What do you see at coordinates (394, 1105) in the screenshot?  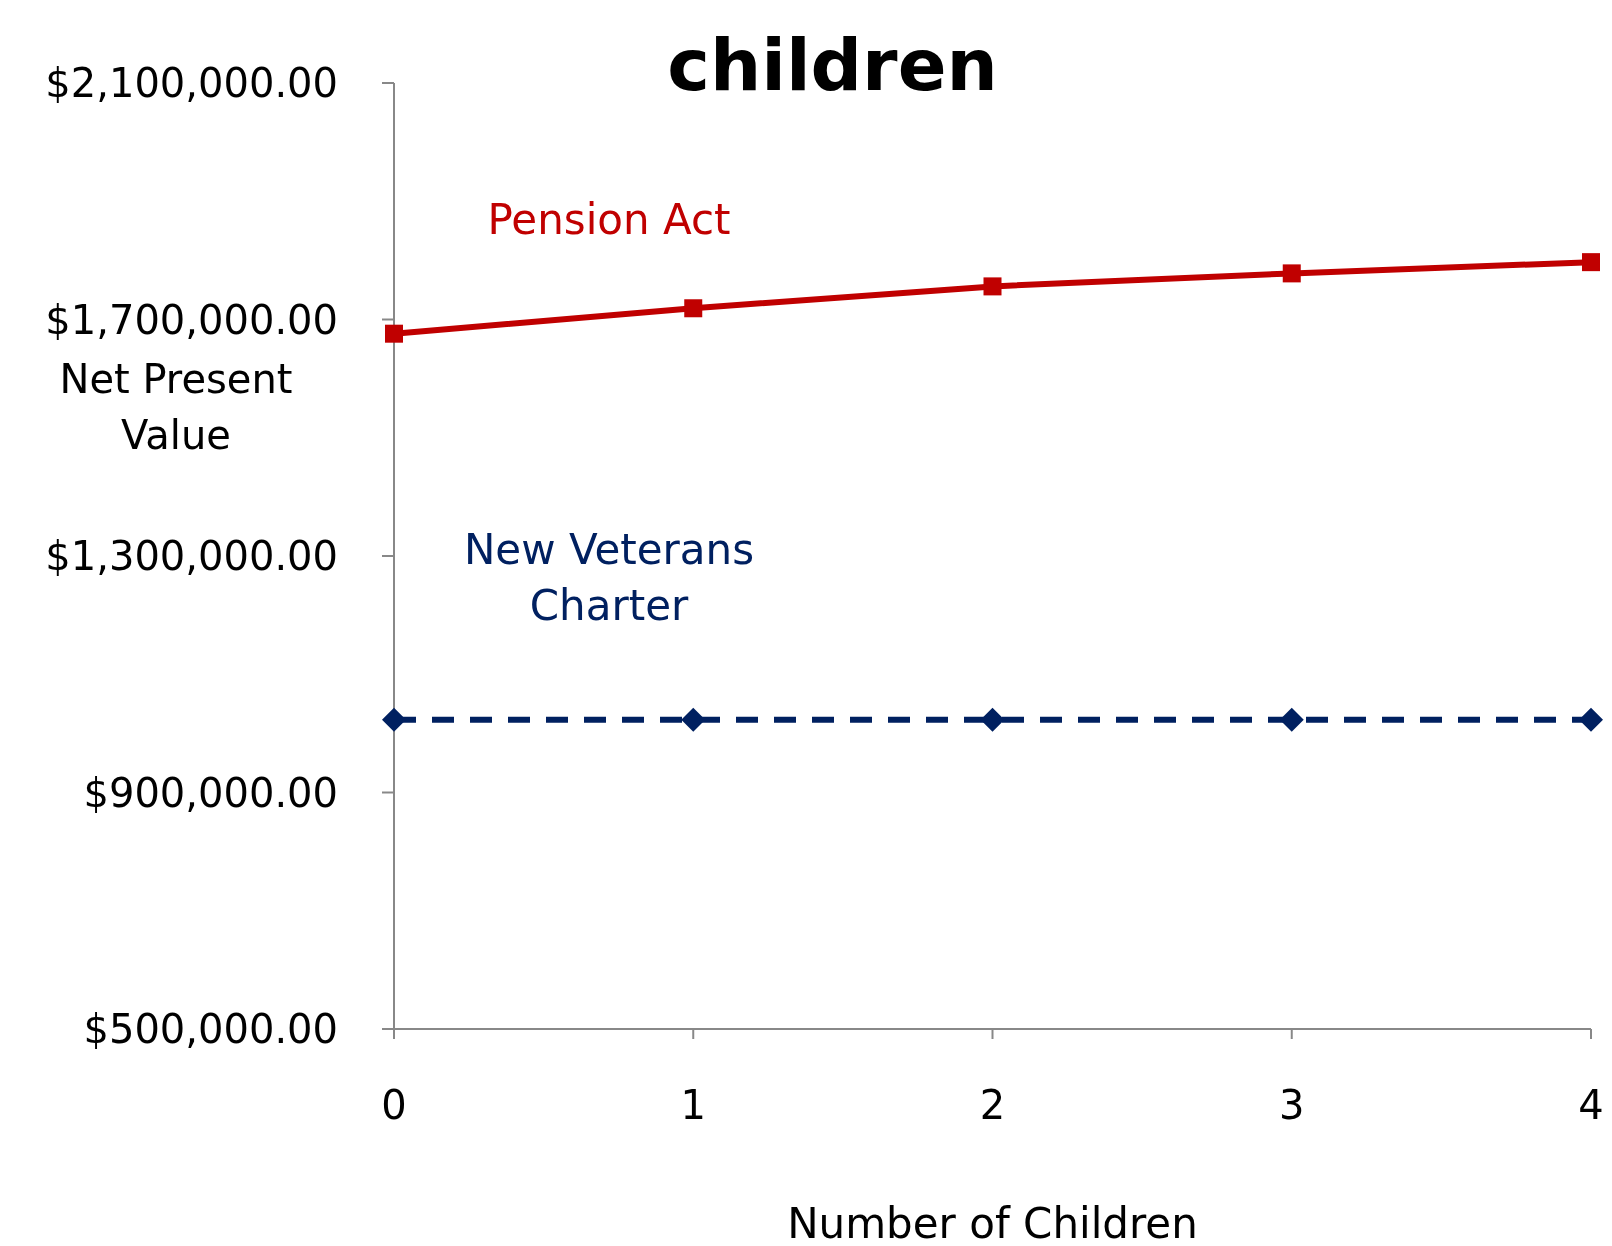 I see `x-tick-label: 0` at bounding box center [394, 1105].